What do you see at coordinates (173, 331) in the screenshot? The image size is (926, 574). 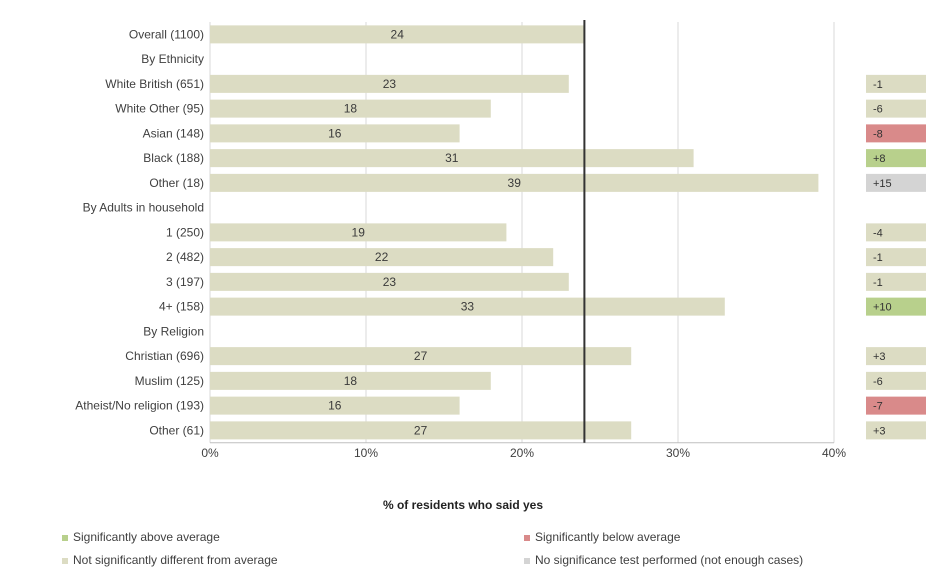 I see `row-label: By Religion` at bounding box center [173, 331].